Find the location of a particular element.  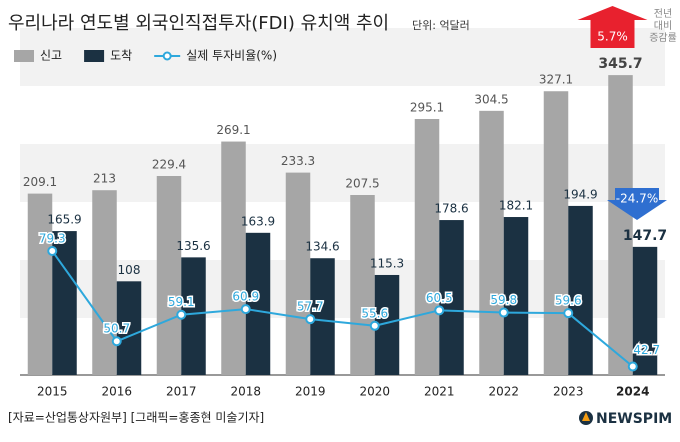

x-tick-label: 2023 is located at coordinates (568, 392).